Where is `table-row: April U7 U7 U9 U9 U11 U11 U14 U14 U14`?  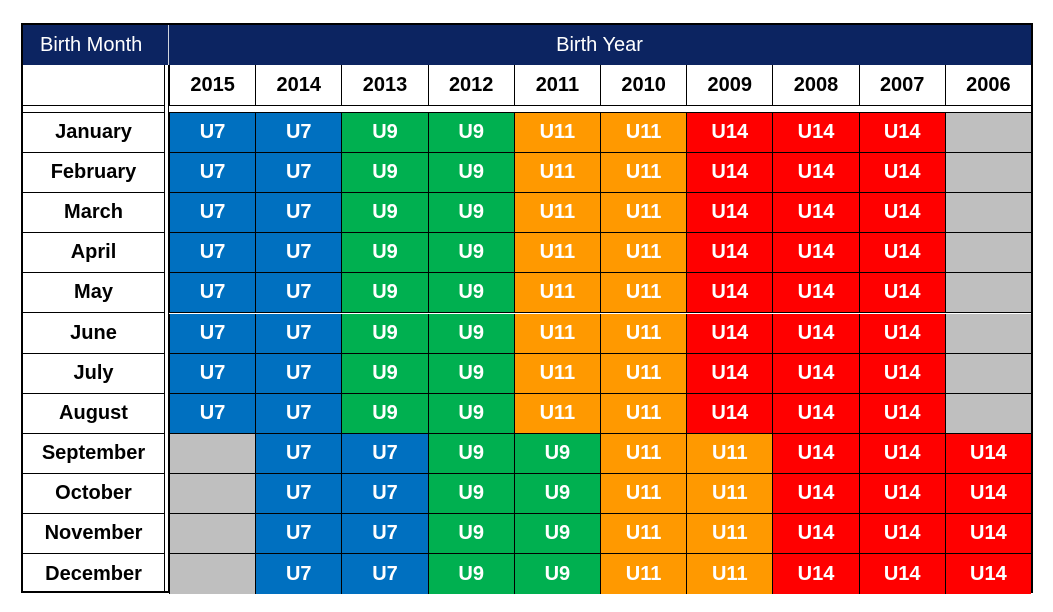
table-row: April U7 U7 U9 U9 U11 U11 U14 U14 U14 is located at coordinates (527, 253).